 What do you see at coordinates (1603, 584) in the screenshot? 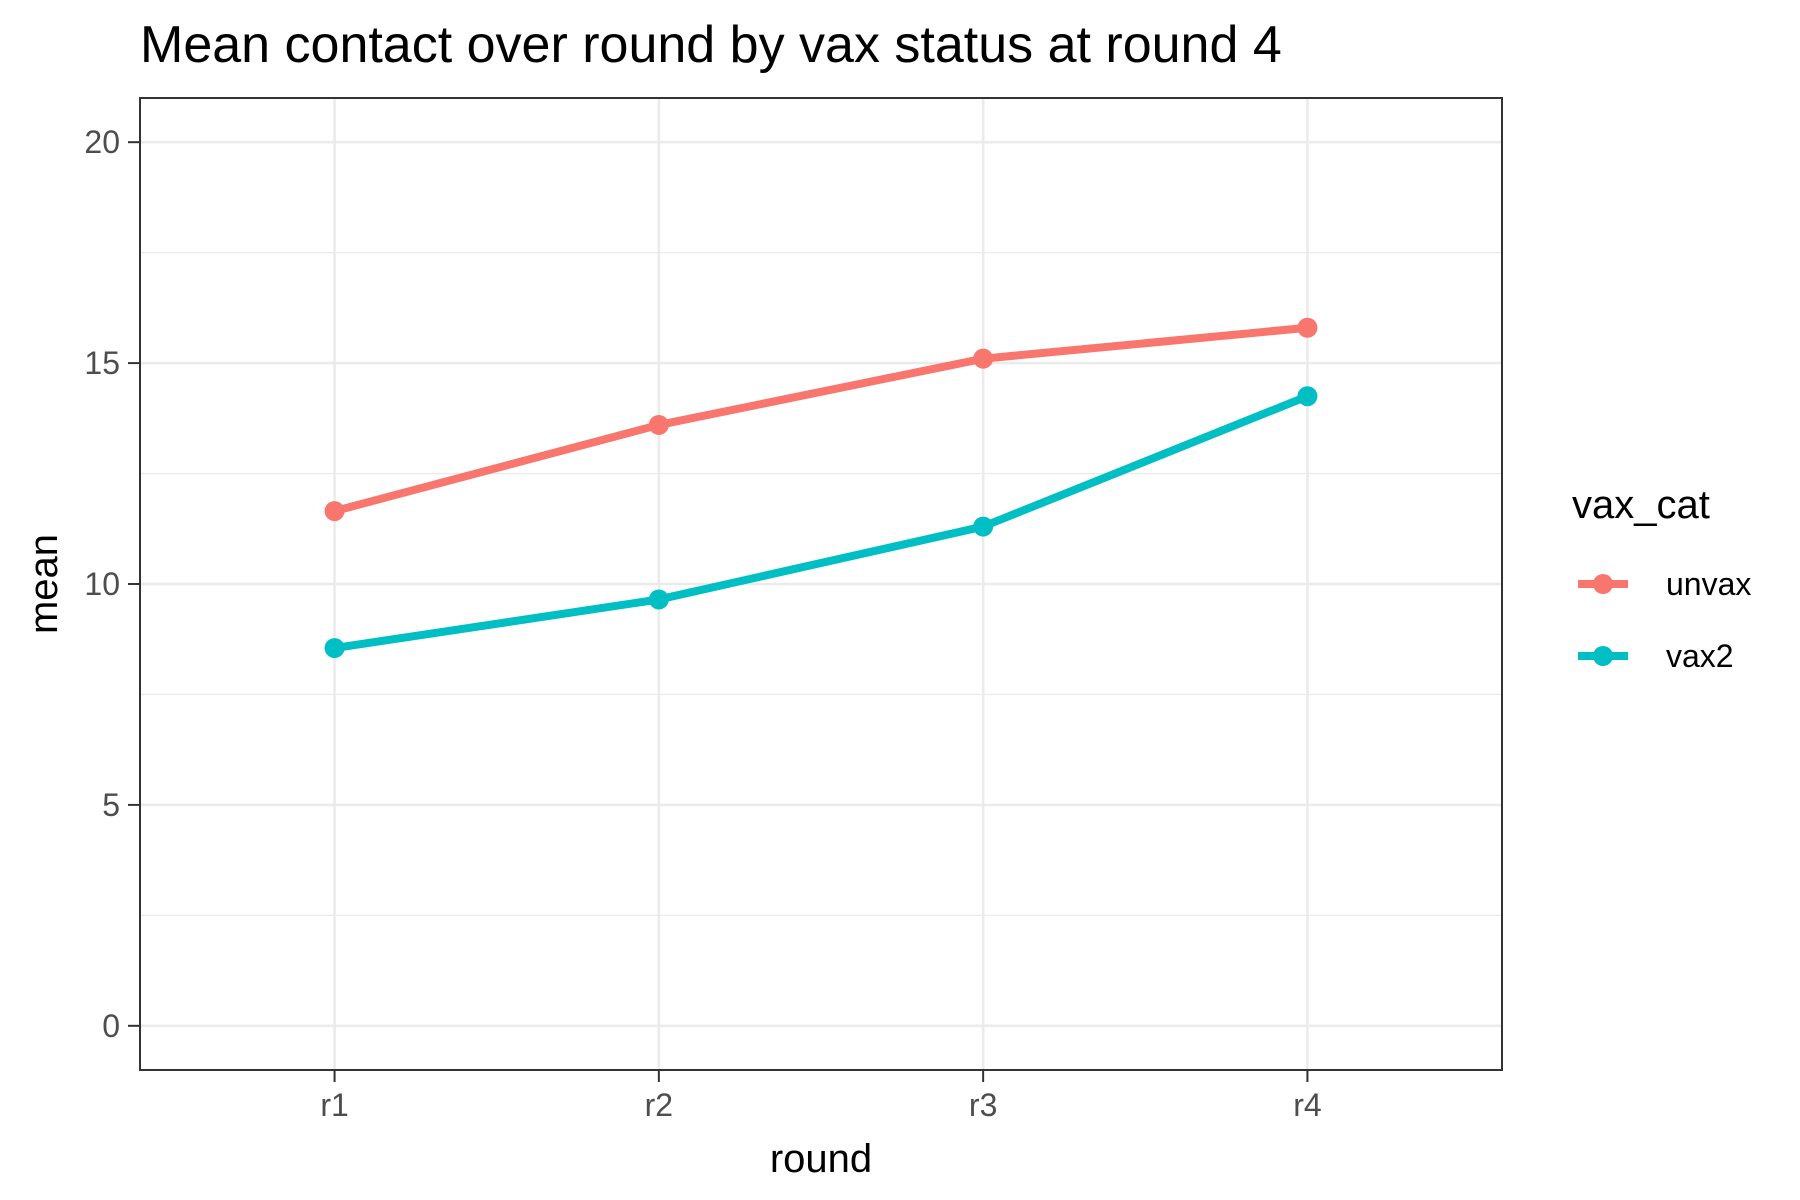
I see `legend-key-point-unvax` at bounding box center [1603, 584].